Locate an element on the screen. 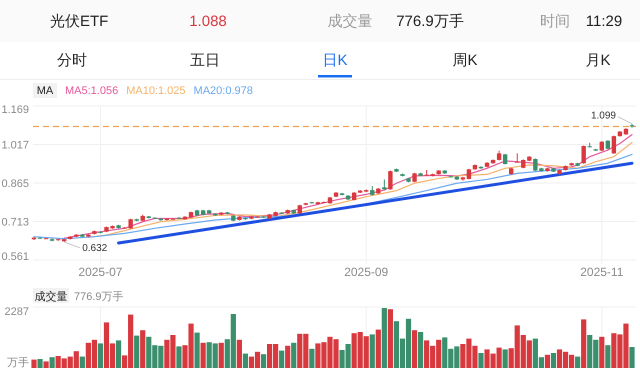 The image size is (640, 373). y-tick-label: 0.865 is located at coordinates (15, 184).